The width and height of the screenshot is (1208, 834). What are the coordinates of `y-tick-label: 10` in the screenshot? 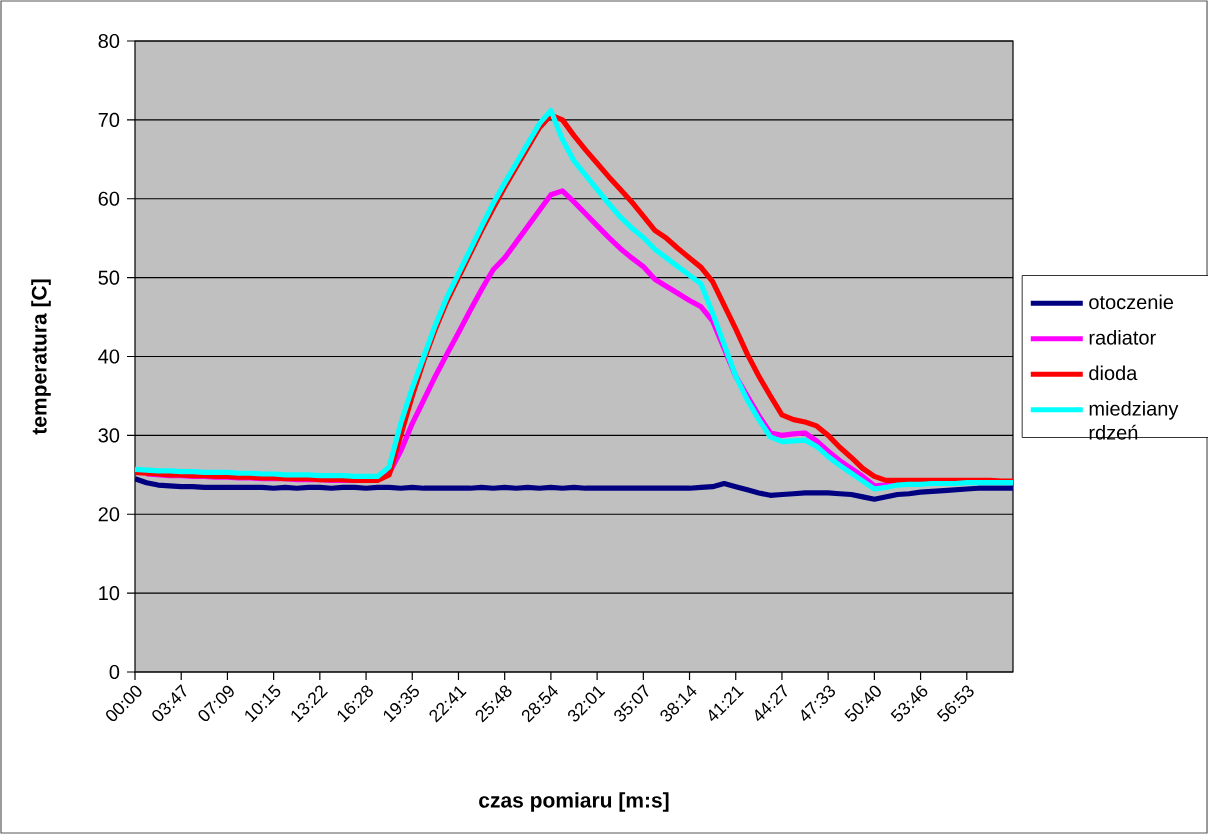 It's located at (109, 593).